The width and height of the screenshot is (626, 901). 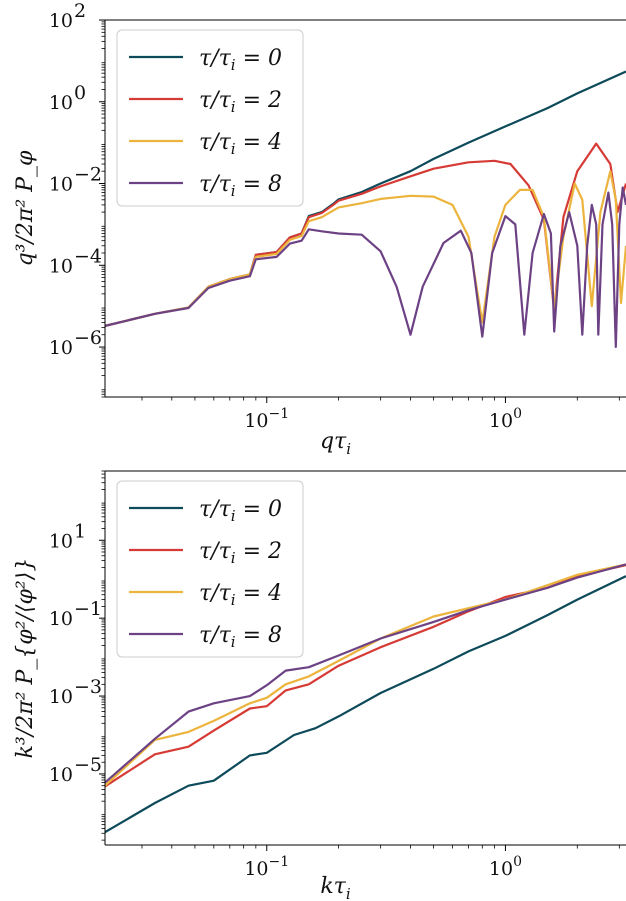 What do you see at coordinates (25, 658) in the screenshot?
I see `y-axis-label: k³/2π² P_{φ²/⟨φ²⟩}` at bounding box center [25, 658].